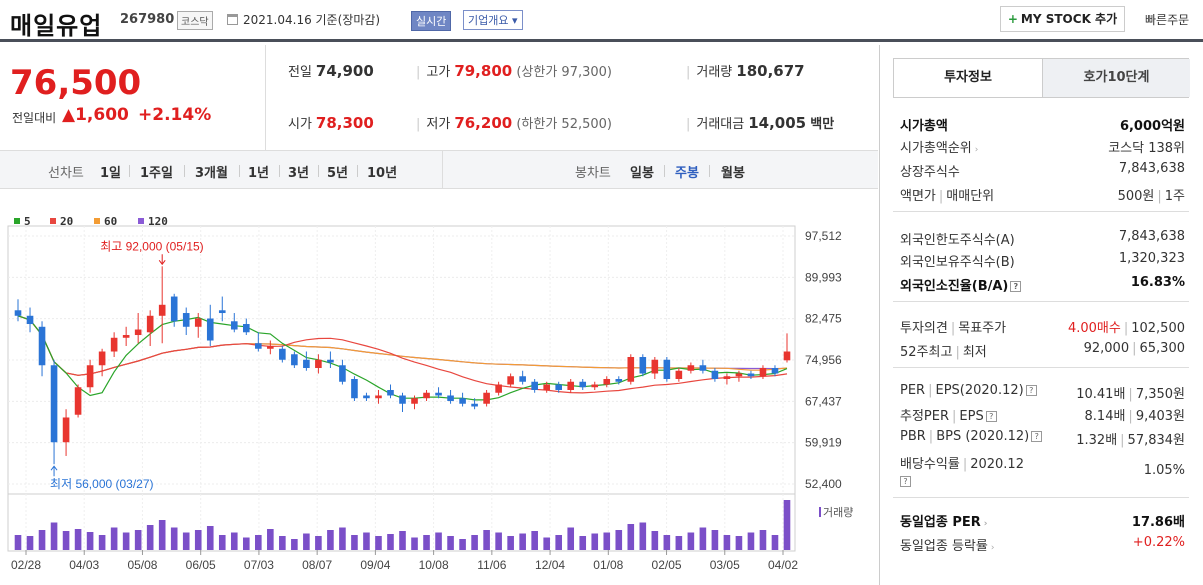 This screenshot has height=585, width=1203. Describe the element at coordinates (1174, 196) in the screenshot. I see `unit-value: 1주` at that location.